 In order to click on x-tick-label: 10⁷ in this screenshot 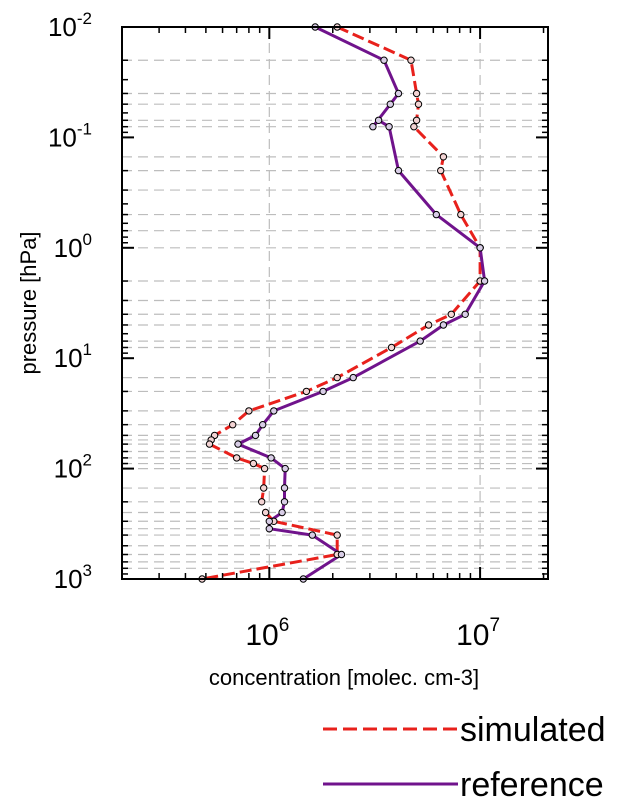, I will do `click(478, 633)`.